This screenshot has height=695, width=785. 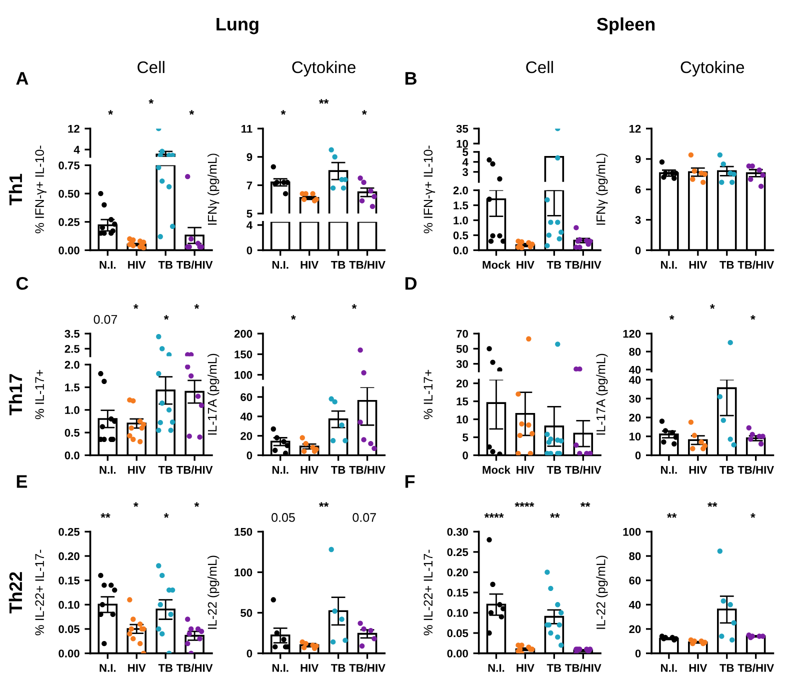 What do you see at coordinates (243, 334) in the screenshot?
I see `y-tick-label: 200` at bounding box center [243, 334].